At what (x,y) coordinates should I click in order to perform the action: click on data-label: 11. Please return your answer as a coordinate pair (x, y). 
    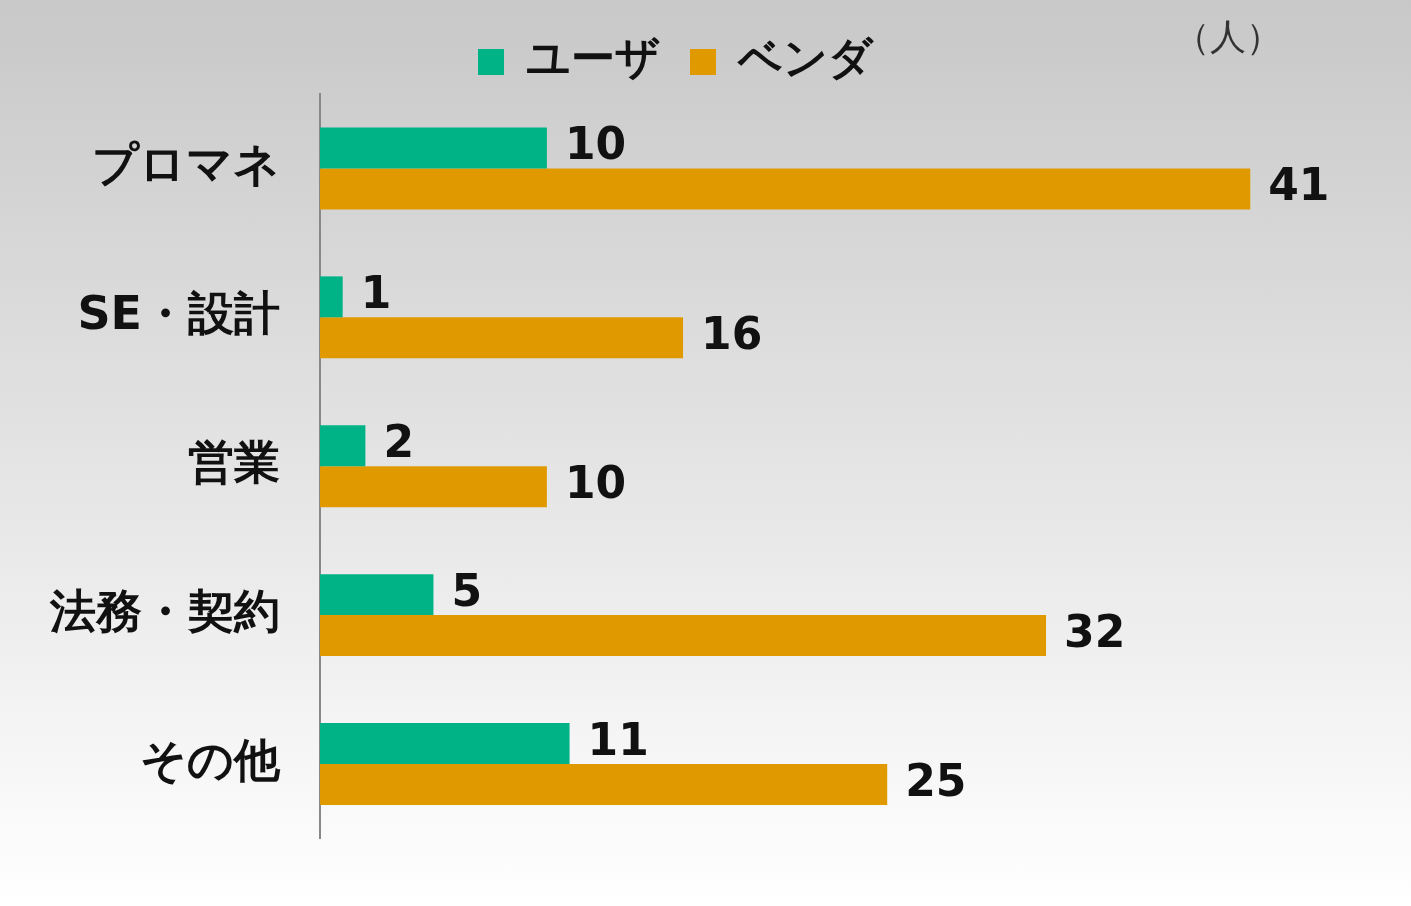
    Looking at the image, I should click on (618, 739).